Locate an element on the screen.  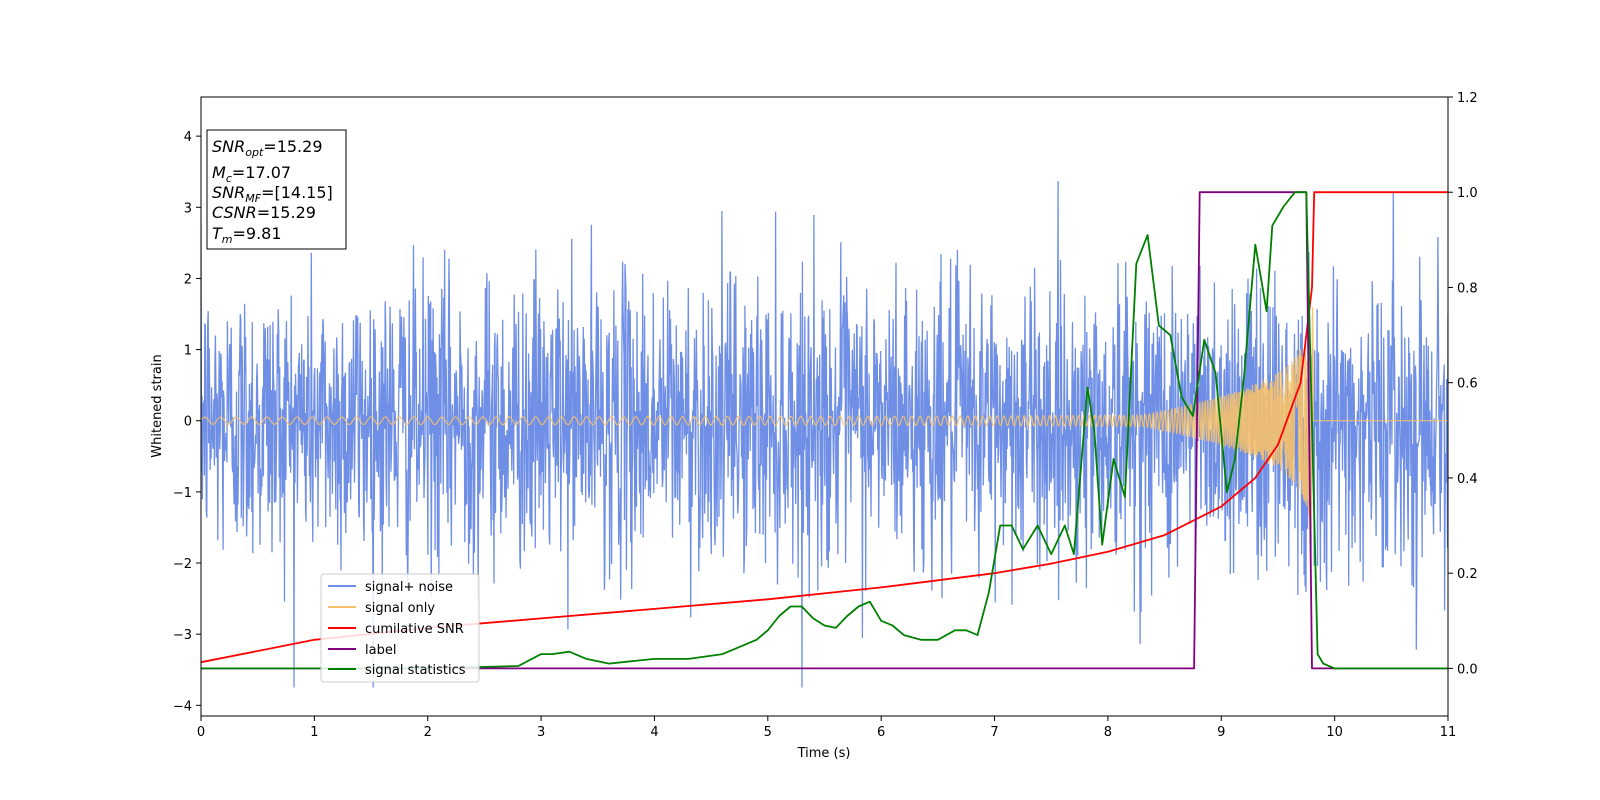
svg-text: SNRopt=15.29 is located at coordinates (267, 148).